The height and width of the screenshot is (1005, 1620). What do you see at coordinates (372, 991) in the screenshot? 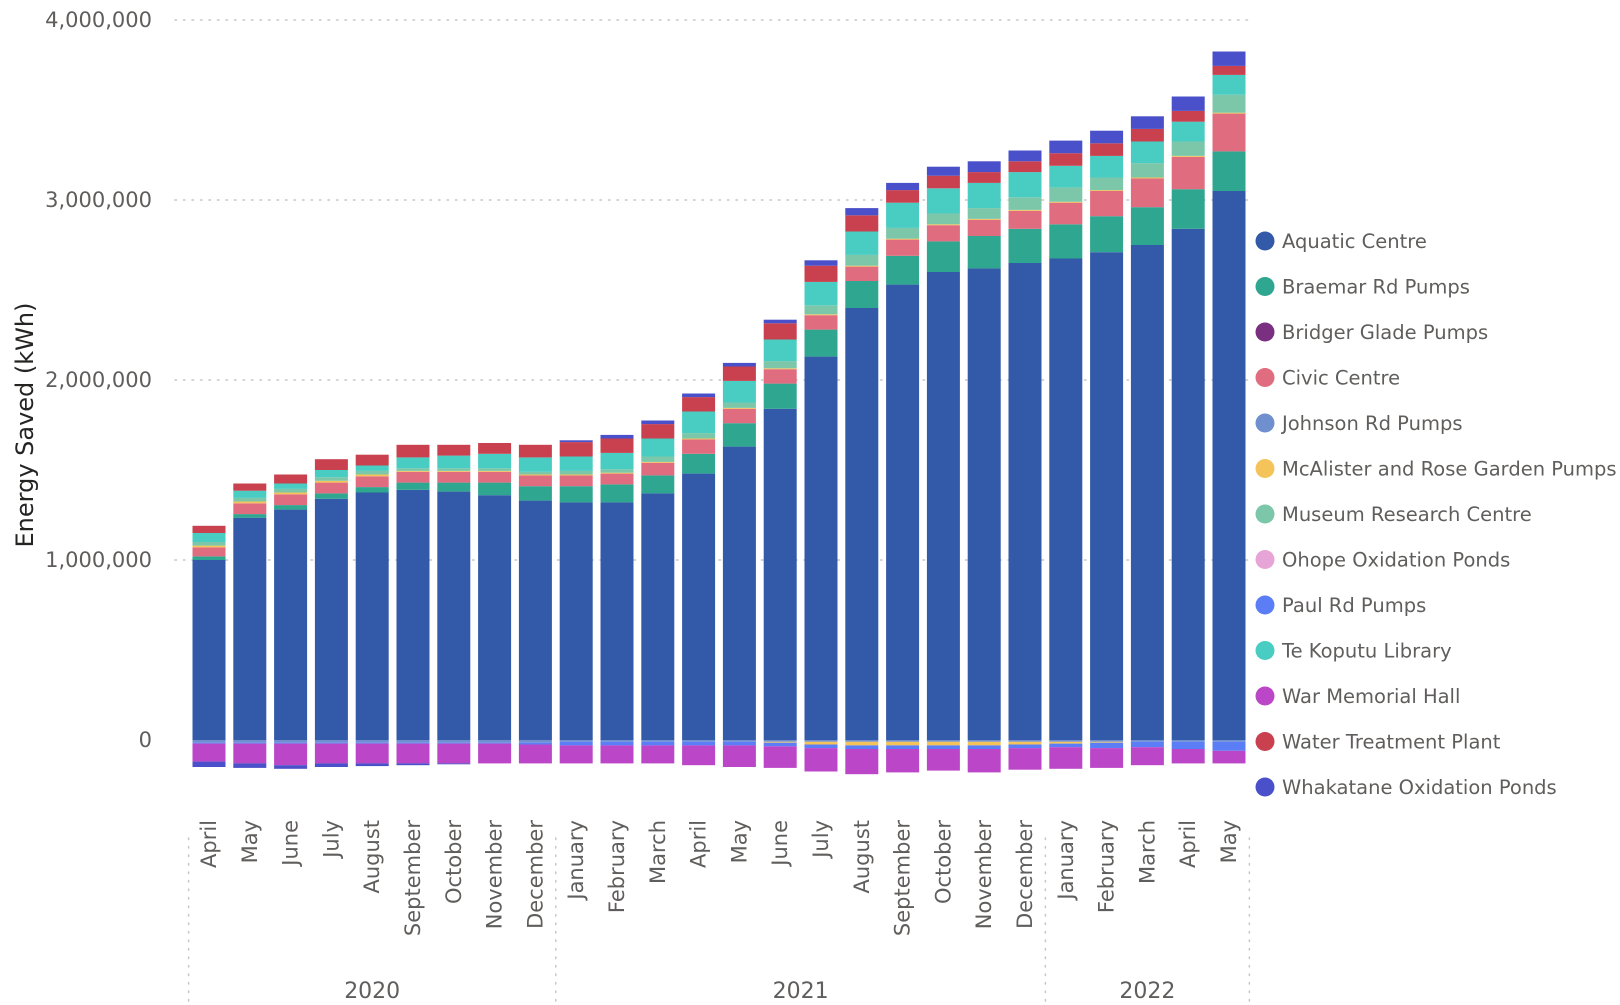
I see `x-year-label: 2020` at bounding box center [372, 991].